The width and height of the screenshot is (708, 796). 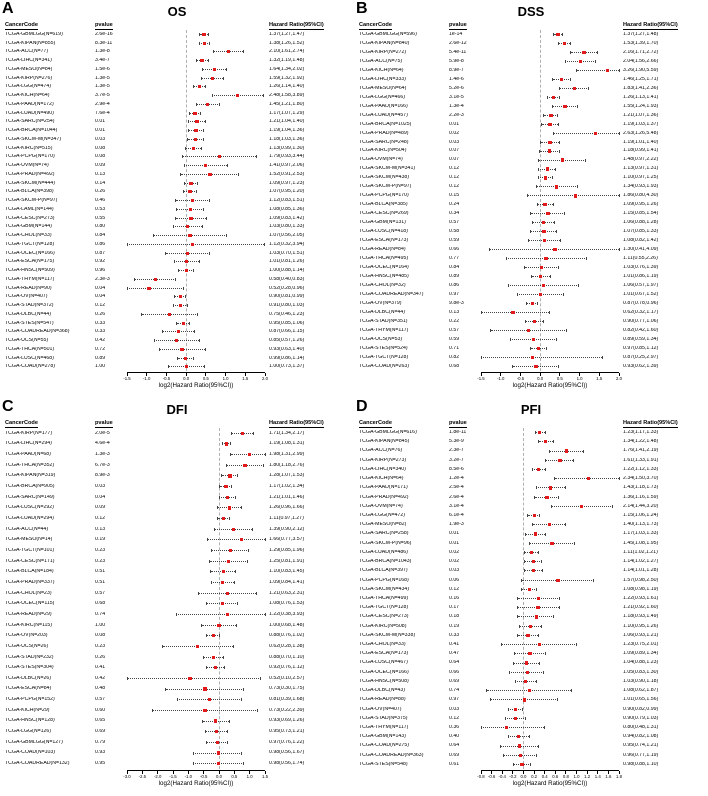 I want to click on forest-row: TCGA-MESO(N=14) 0.19 1.66(0.77,3.57), so click(x=177, y=540).